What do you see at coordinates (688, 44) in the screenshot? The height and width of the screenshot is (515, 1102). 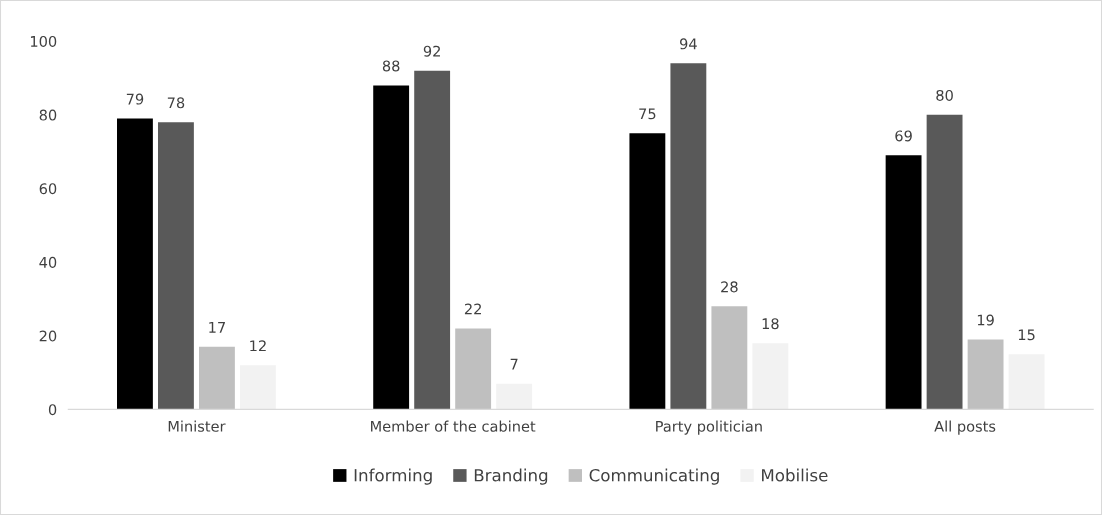 I see `data-label: 94` at bounding box center [688, 44].